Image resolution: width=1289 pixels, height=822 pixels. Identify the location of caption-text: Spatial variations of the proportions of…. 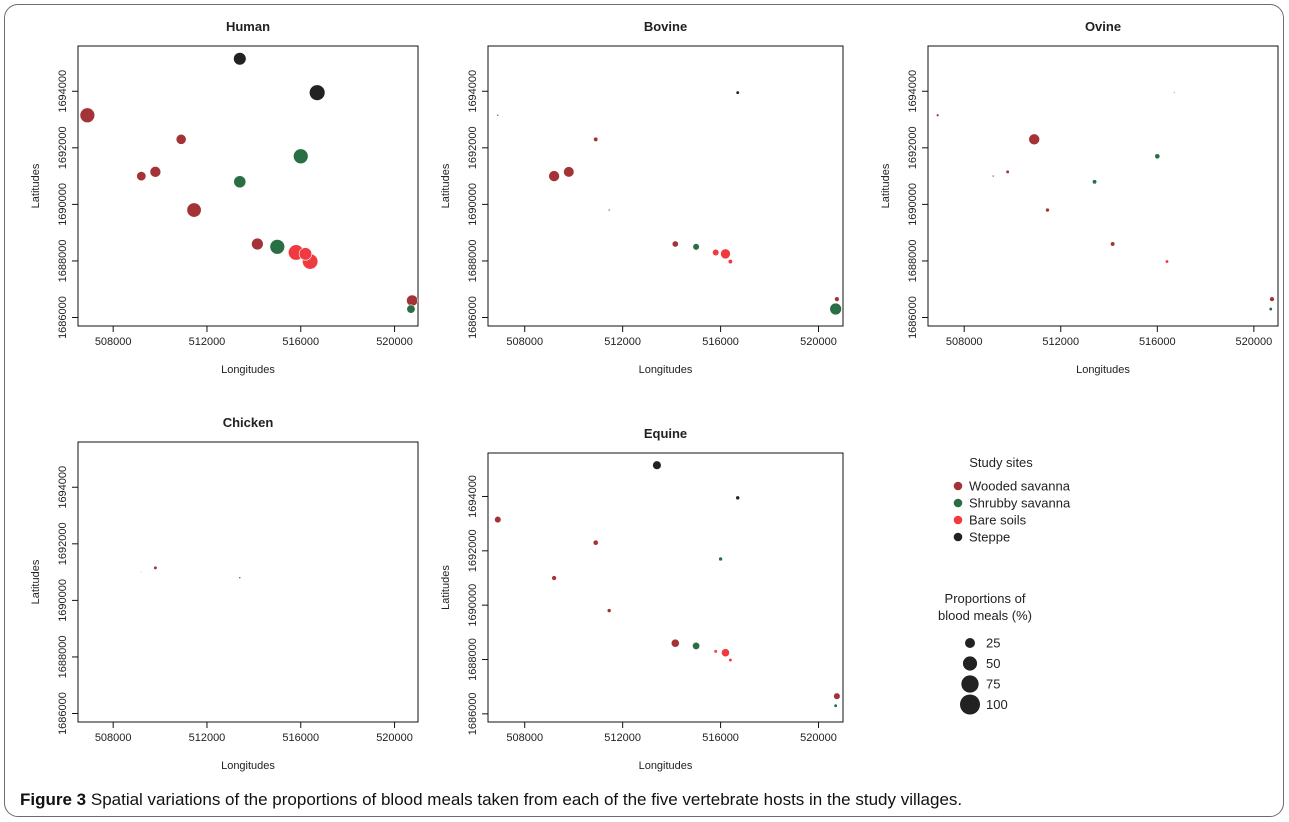
(526, 799).